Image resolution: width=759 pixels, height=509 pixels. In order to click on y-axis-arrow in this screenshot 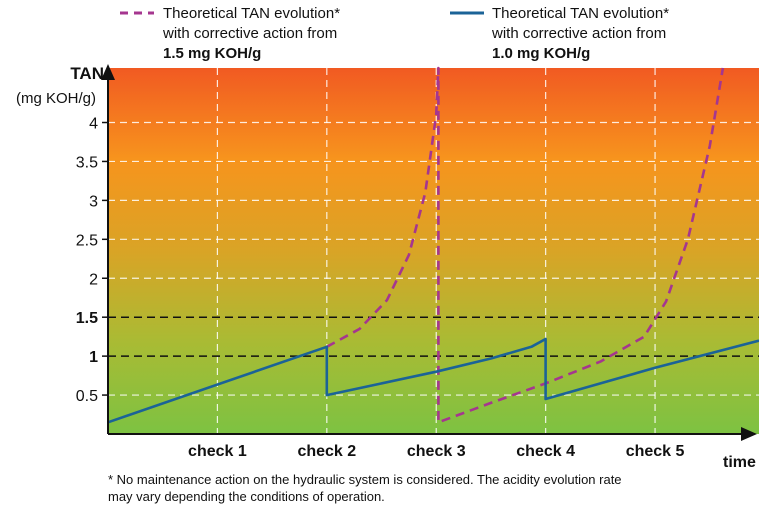, I will do `click(108, 72)`.